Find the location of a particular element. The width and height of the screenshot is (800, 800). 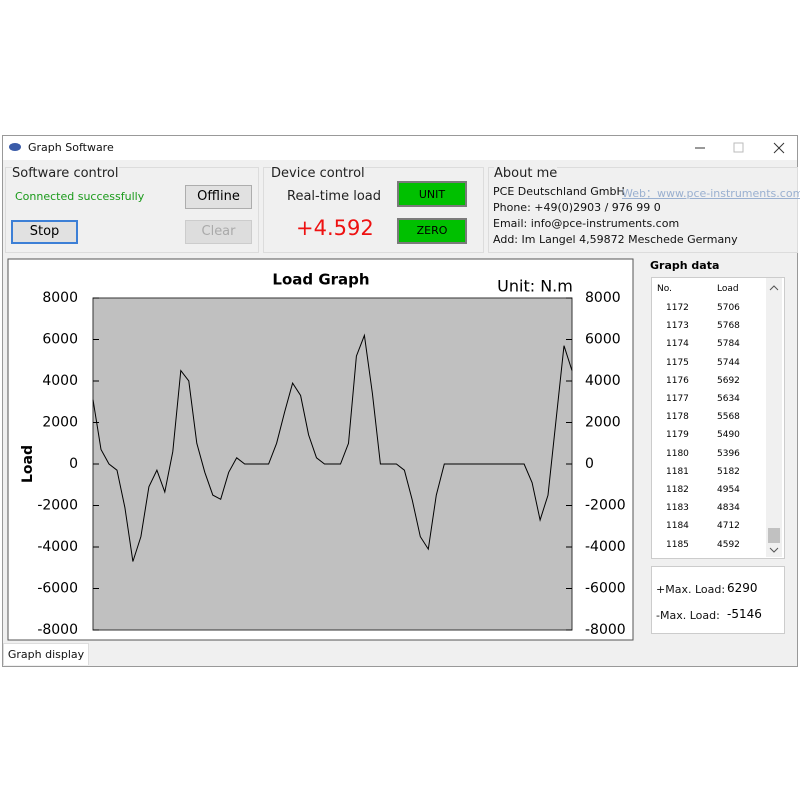

table-cell: 4712 is located at coordinates (728, 526).